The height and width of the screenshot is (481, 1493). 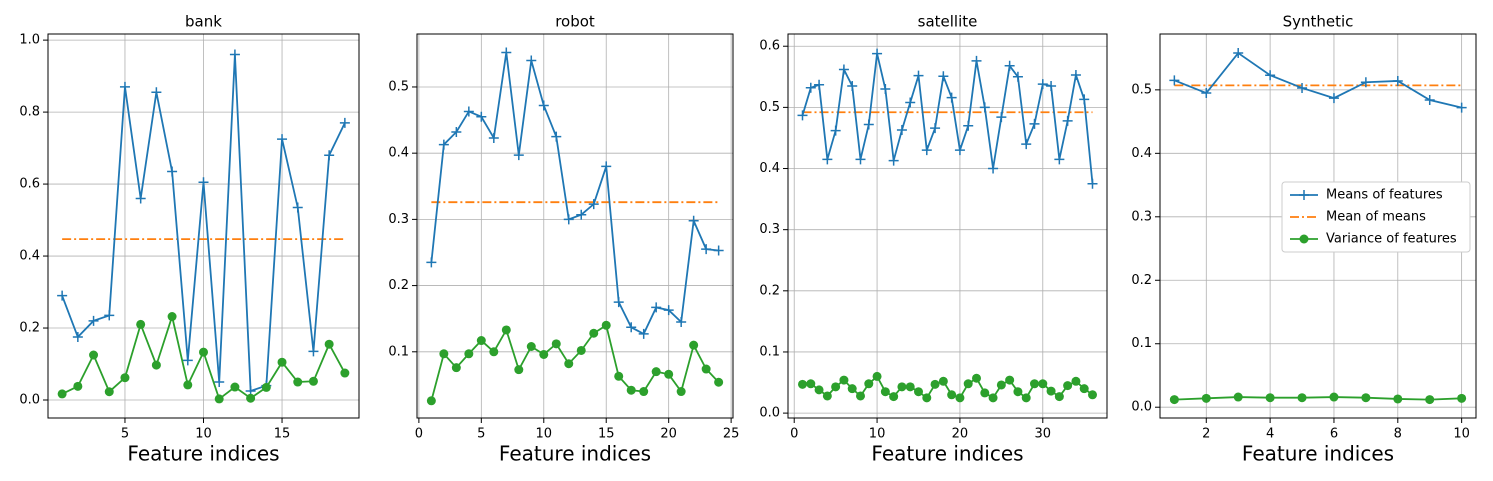 I want to click on subplot-title: Synthetic, so click(x=1318, y=22).